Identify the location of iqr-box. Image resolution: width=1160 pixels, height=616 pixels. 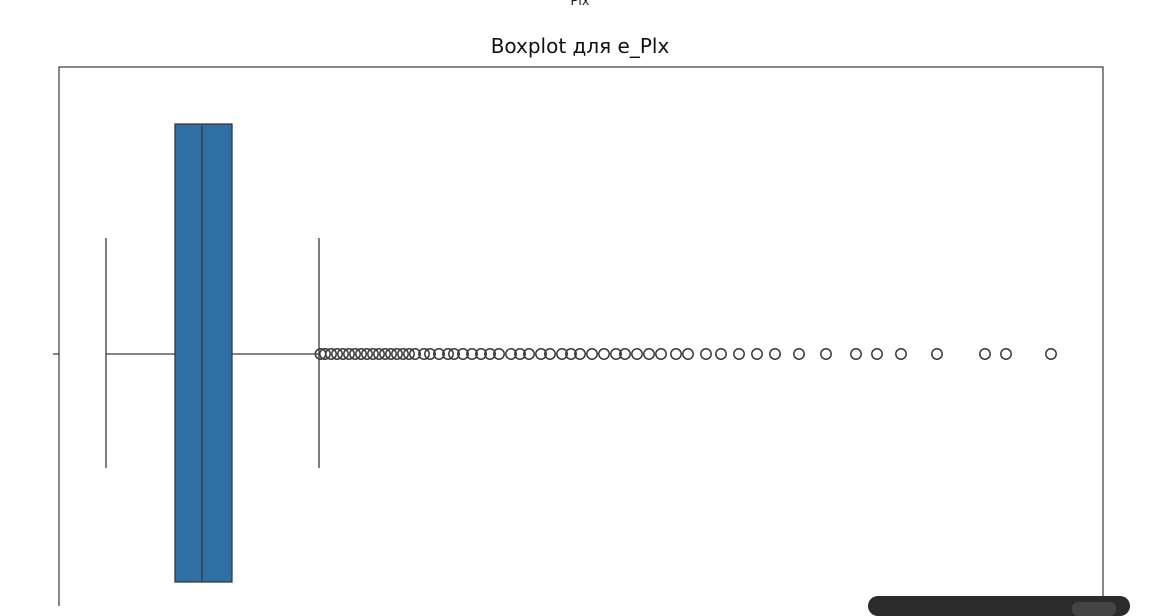
(203, 353).